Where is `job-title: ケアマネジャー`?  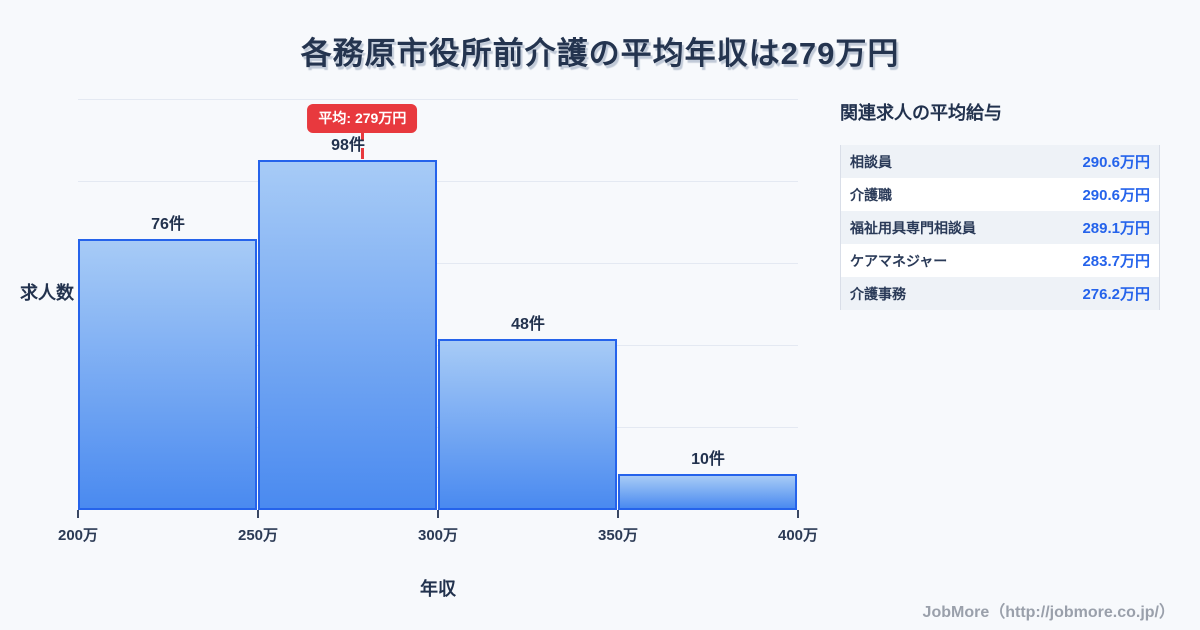 job-title: ケアマネジャー is located at coordinates (899, 260).